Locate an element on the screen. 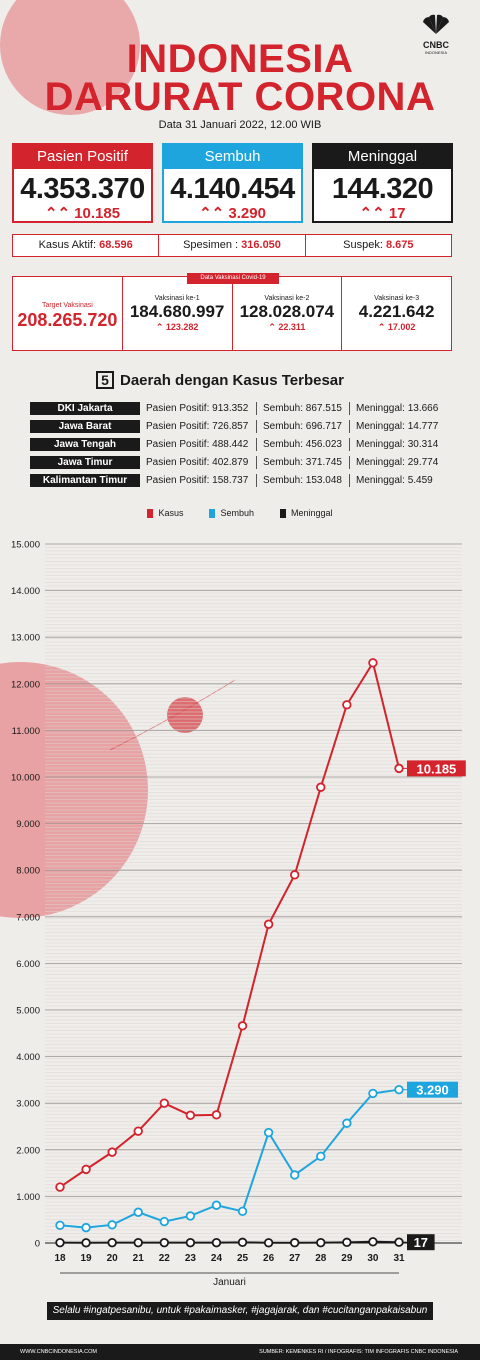 Image resolution: width=480 pixels, height=1360 pixels. stat-value: 4.353.370 is located at coordinates (82, 189).